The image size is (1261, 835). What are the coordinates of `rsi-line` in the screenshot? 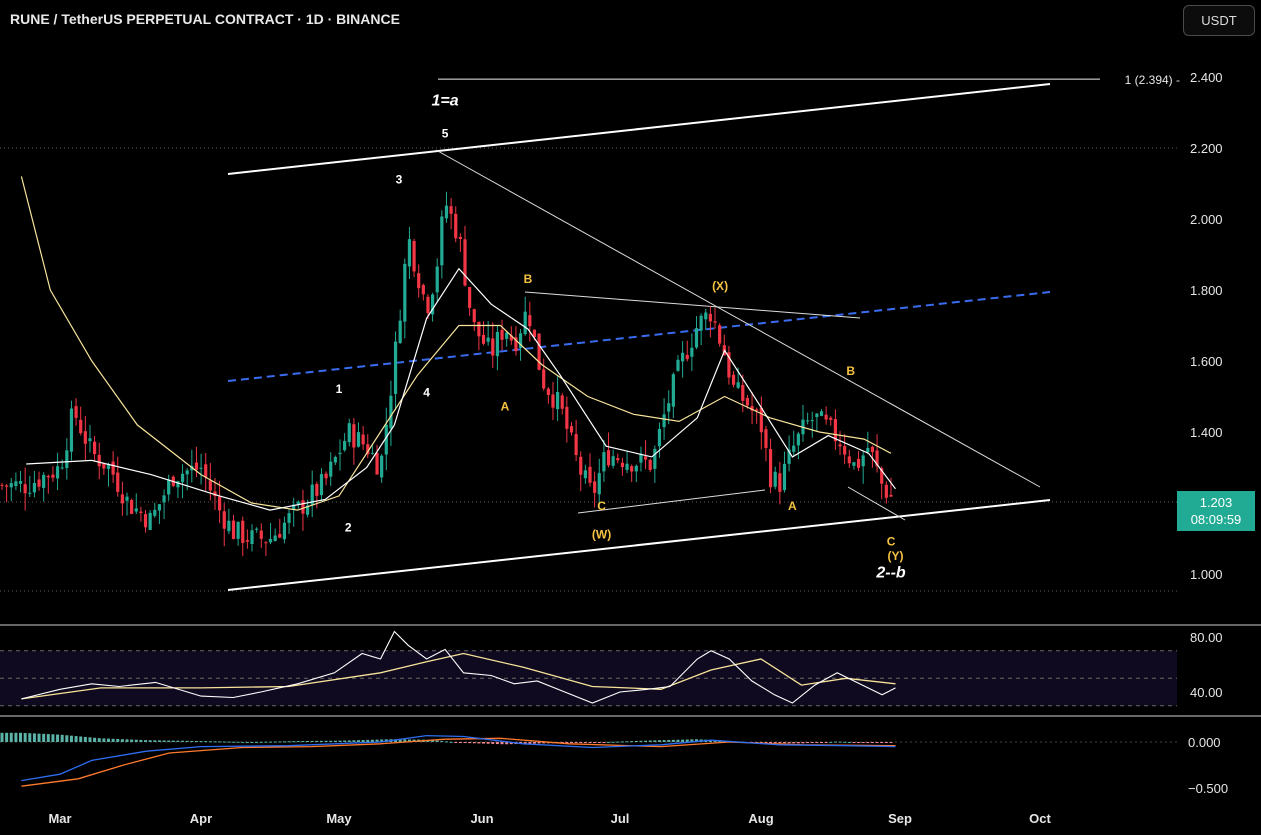 It's located at (458, 667).